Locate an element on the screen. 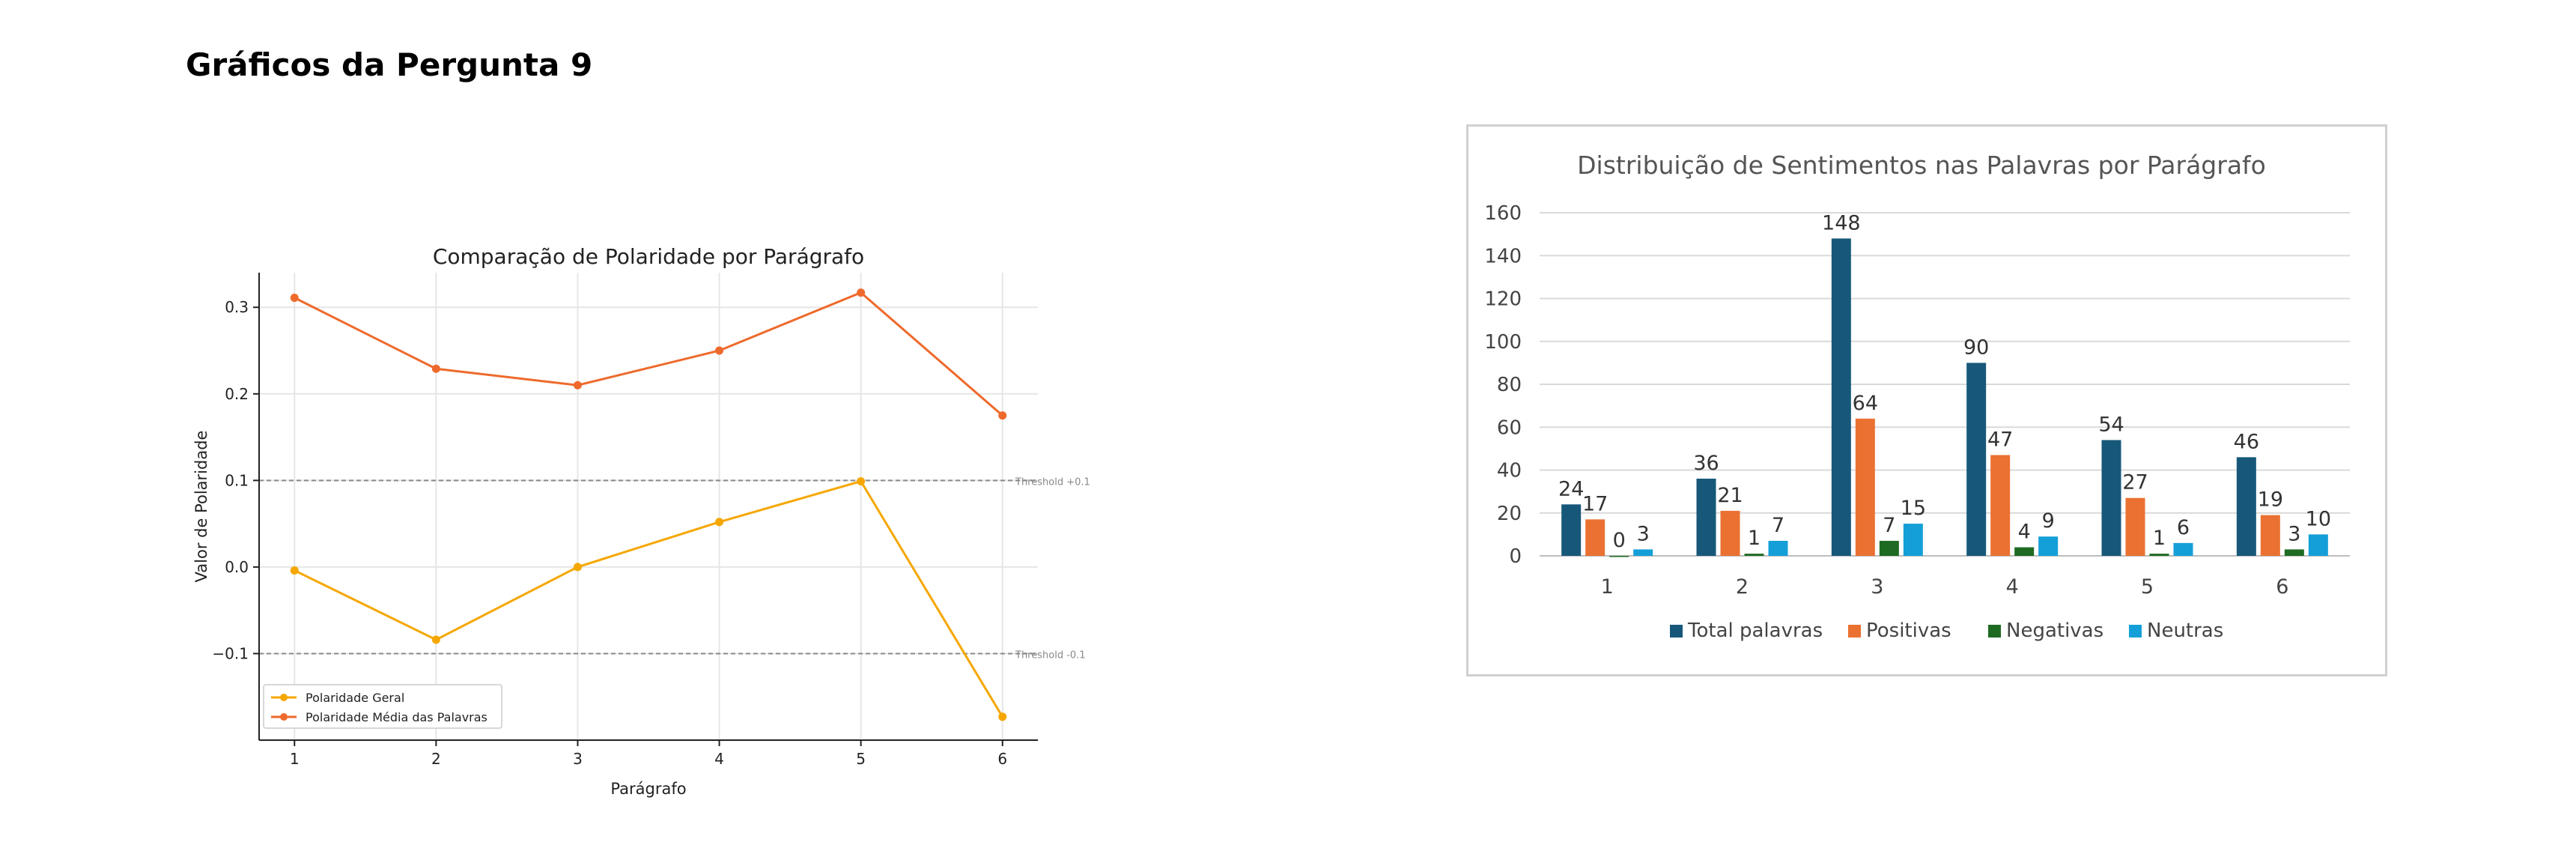 The image size is (2576, 857). data-label: 21 is located at coordinates (1730, 495).